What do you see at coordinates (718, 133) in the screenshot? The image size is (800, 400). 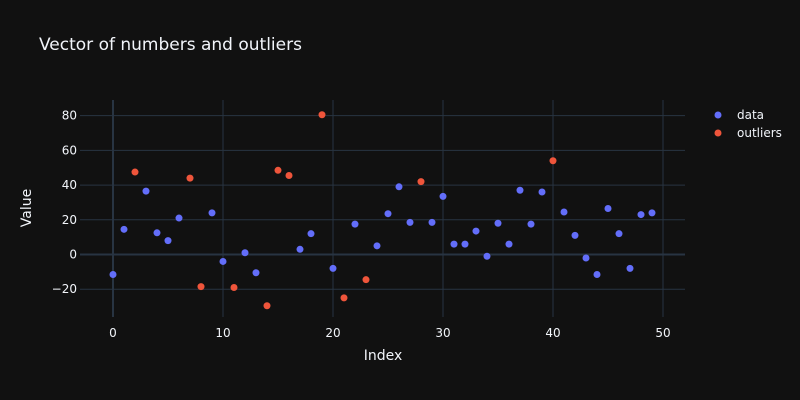 I see `legend-marker-outliers` at bounding box center [718, 133].